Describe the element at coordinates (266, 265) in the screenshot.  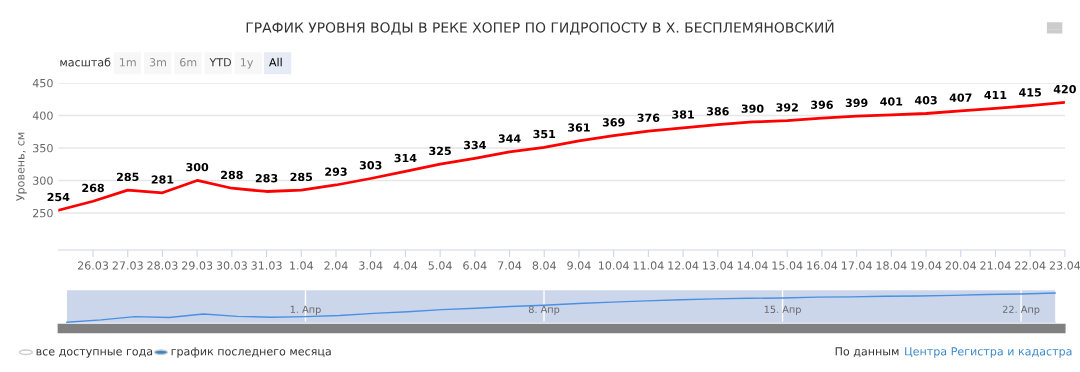
I see `x-tick-label: 31.03` at that location.